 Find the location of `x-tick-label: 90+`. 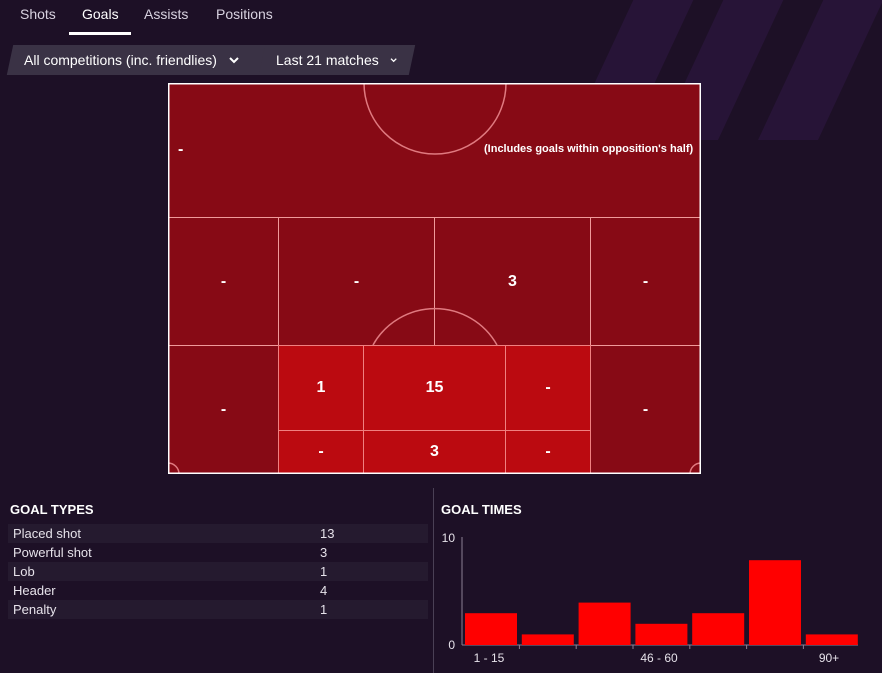

x-tick-label: 90+ is located at coordinates (829, 658).